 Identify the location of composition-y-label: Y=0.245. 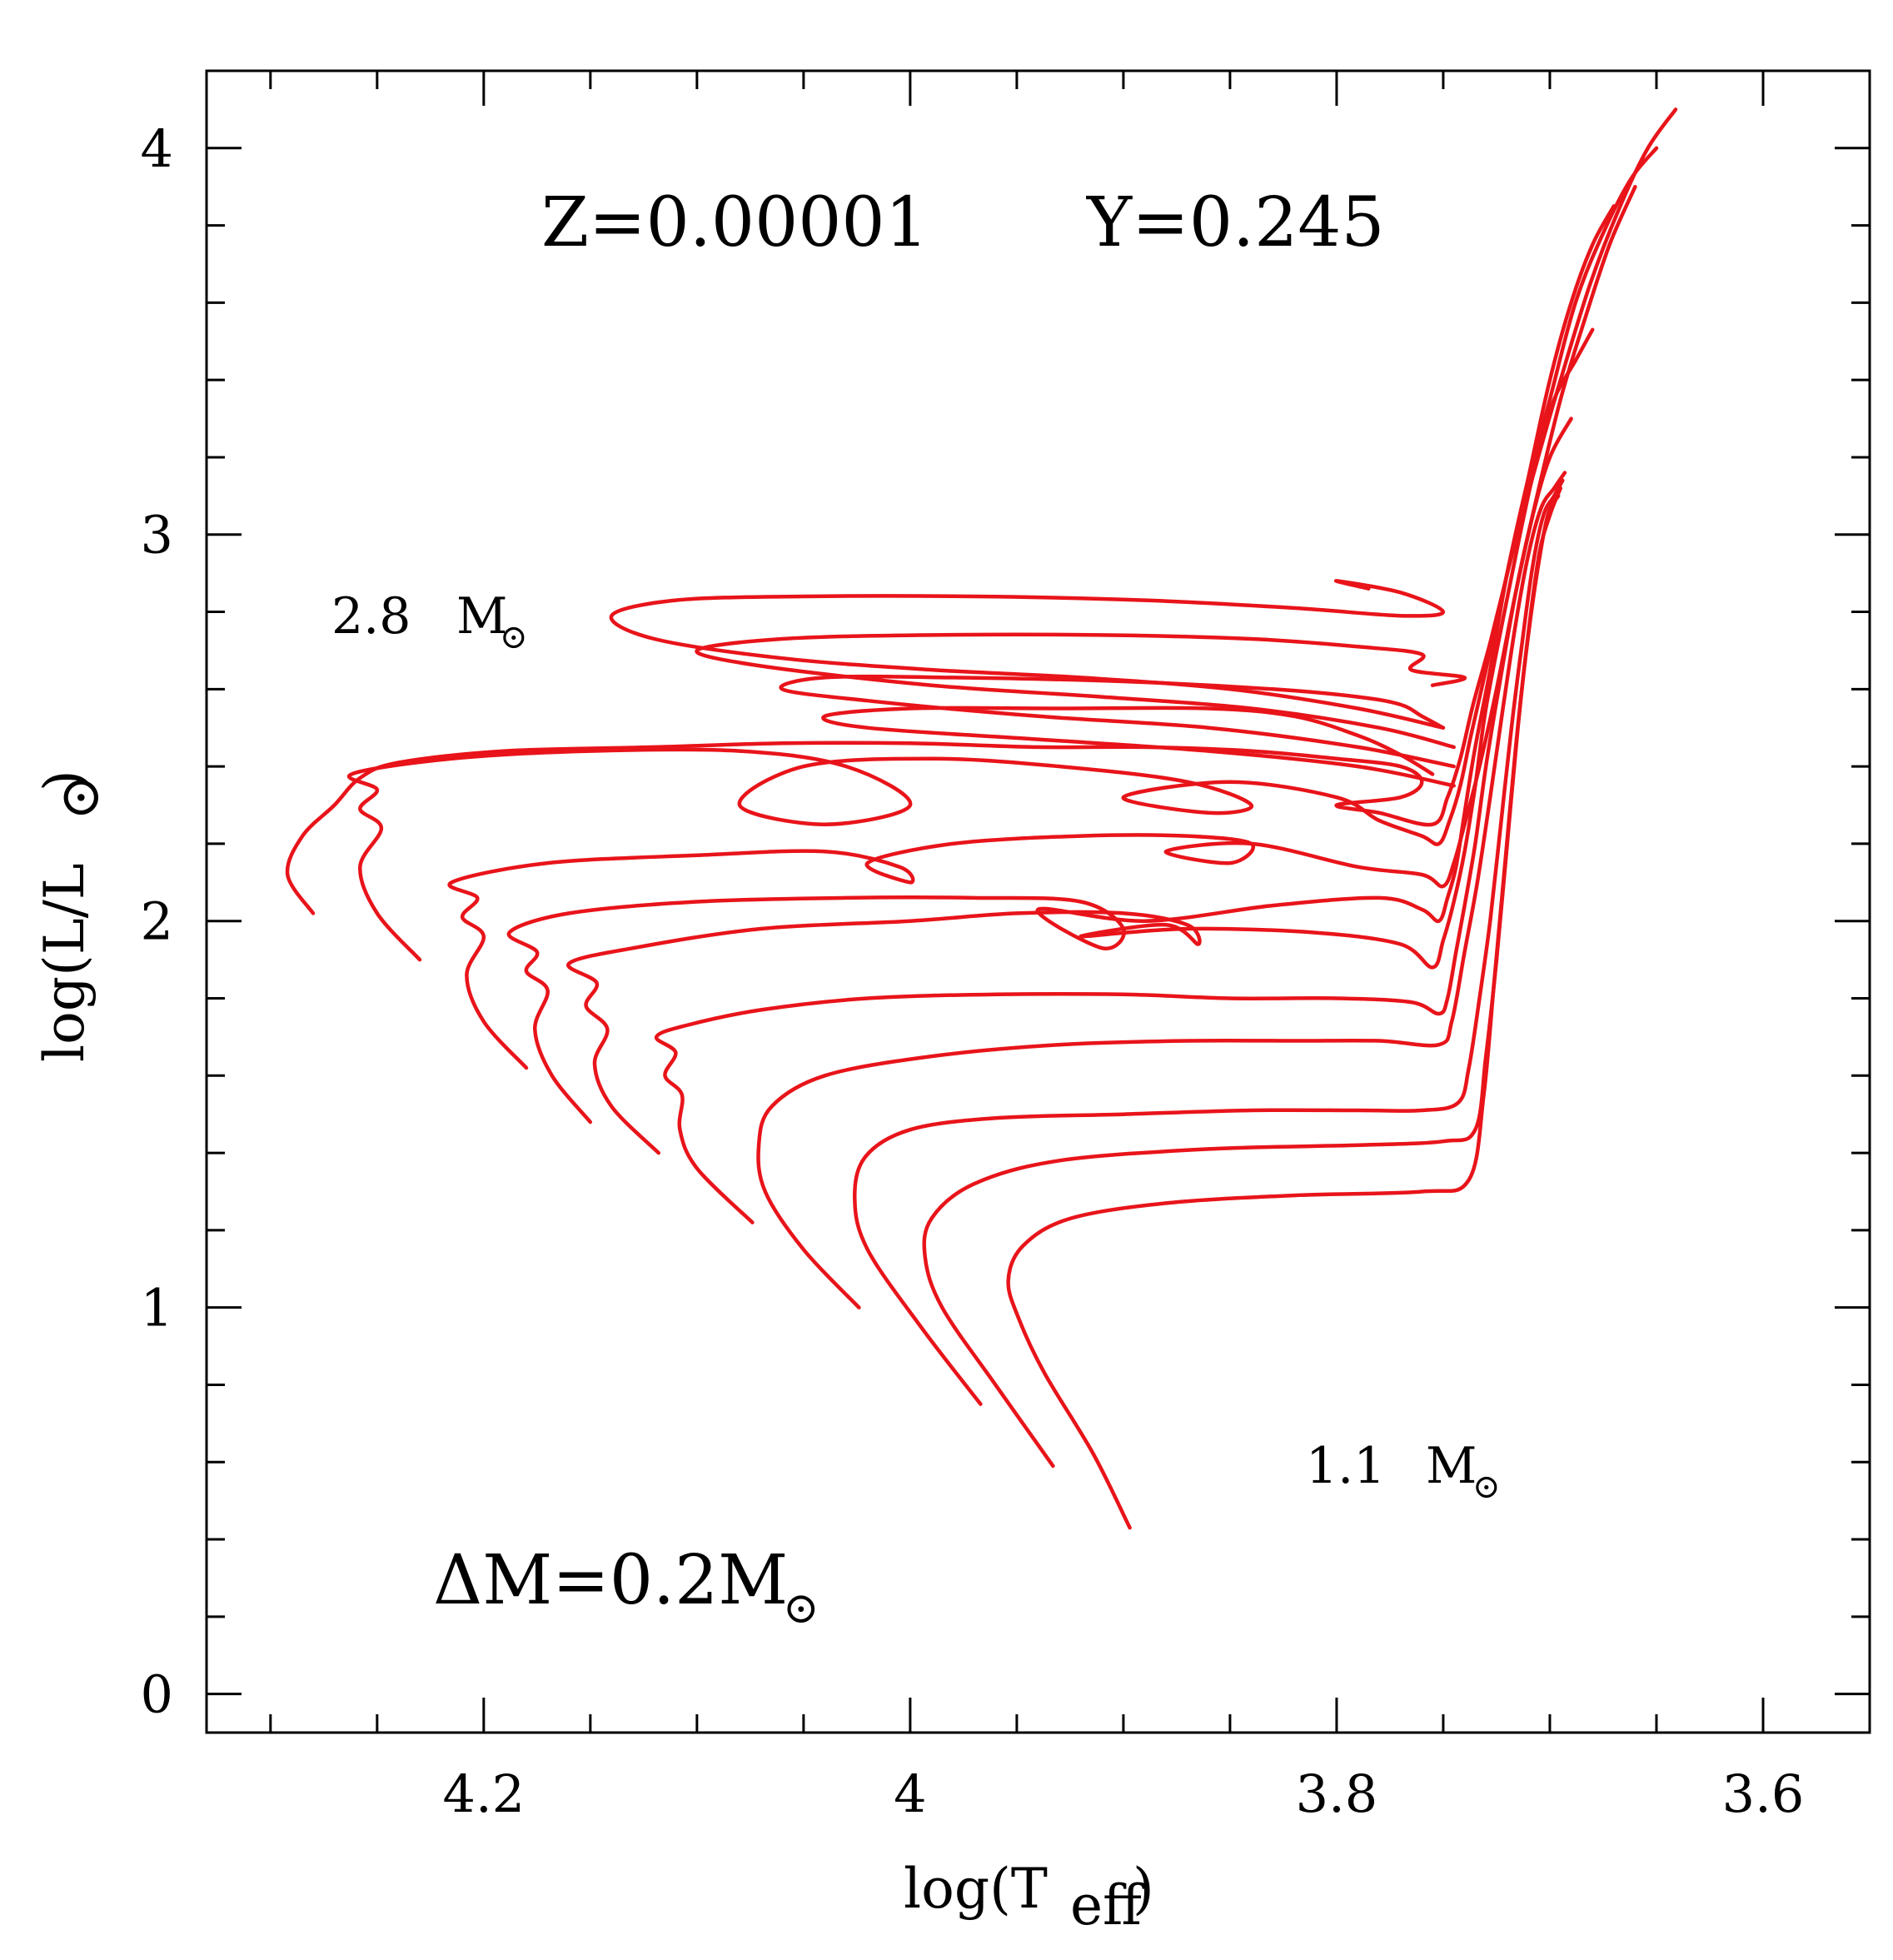
(1235, 222).